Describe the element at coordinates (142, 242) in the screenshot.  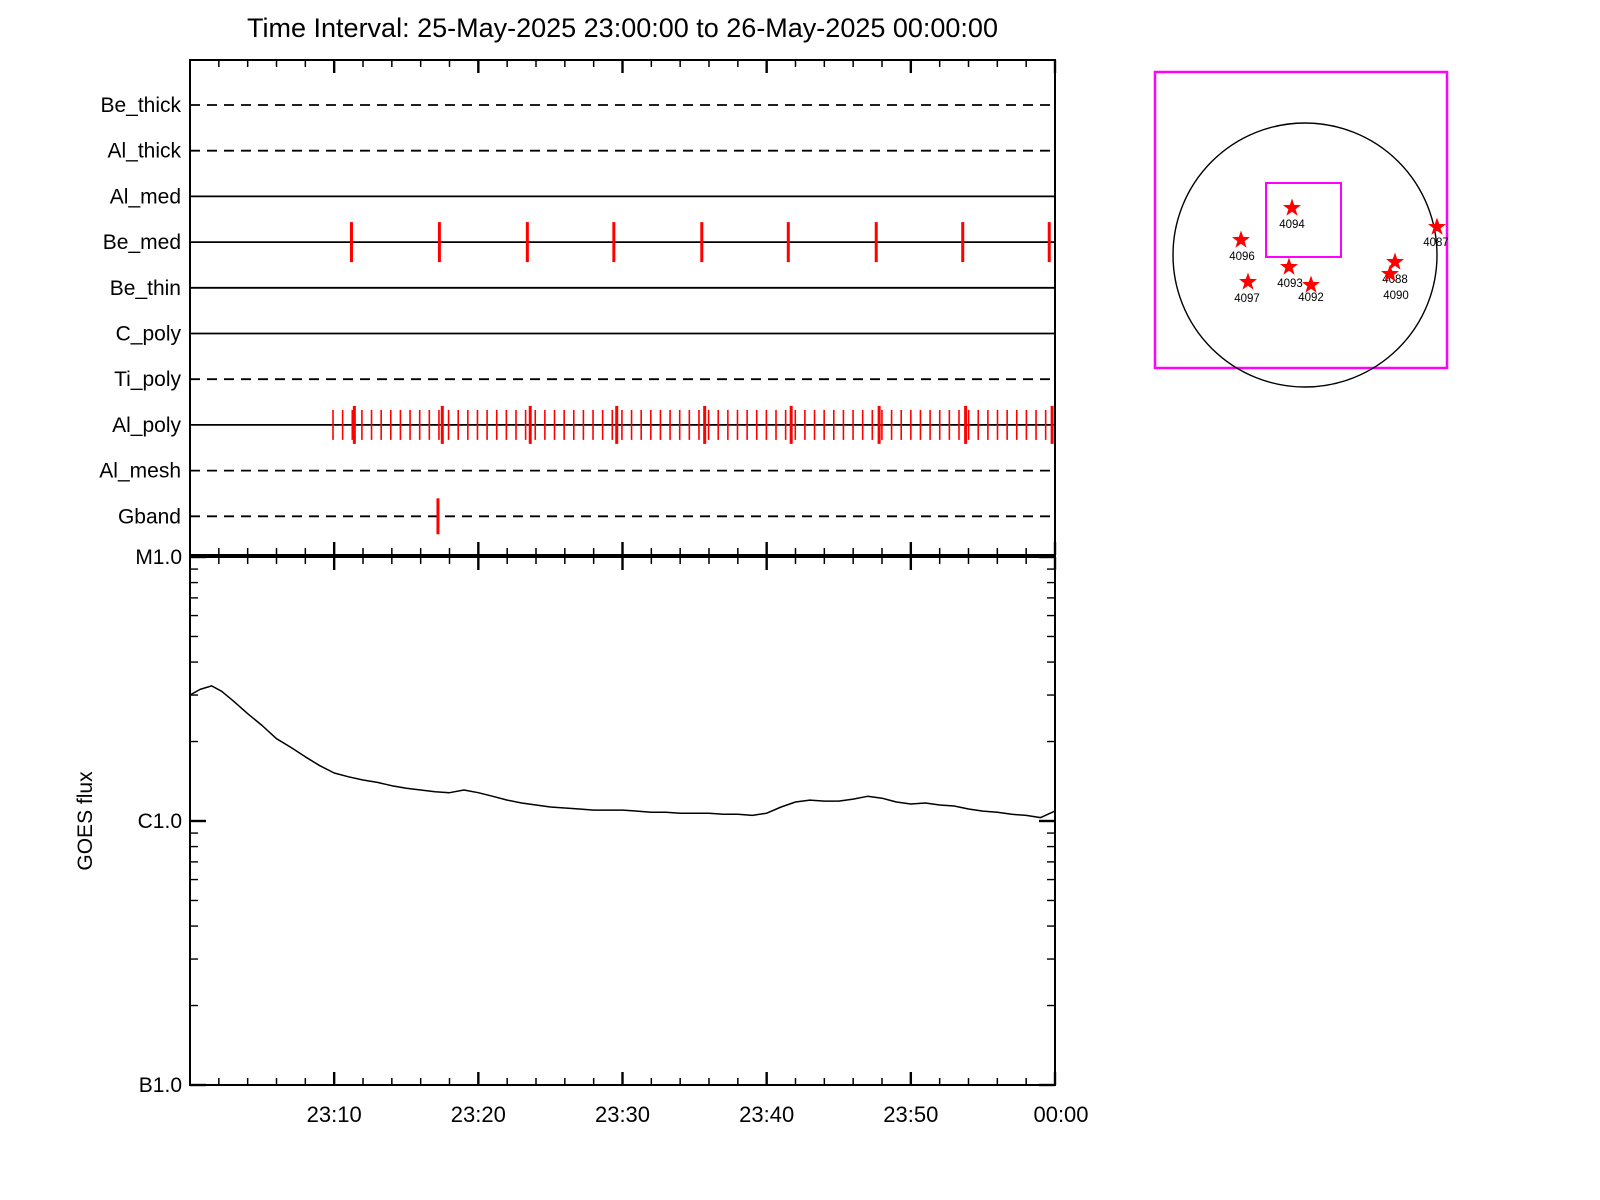
I see `filter-label-Be_med: Be_med` at that location.